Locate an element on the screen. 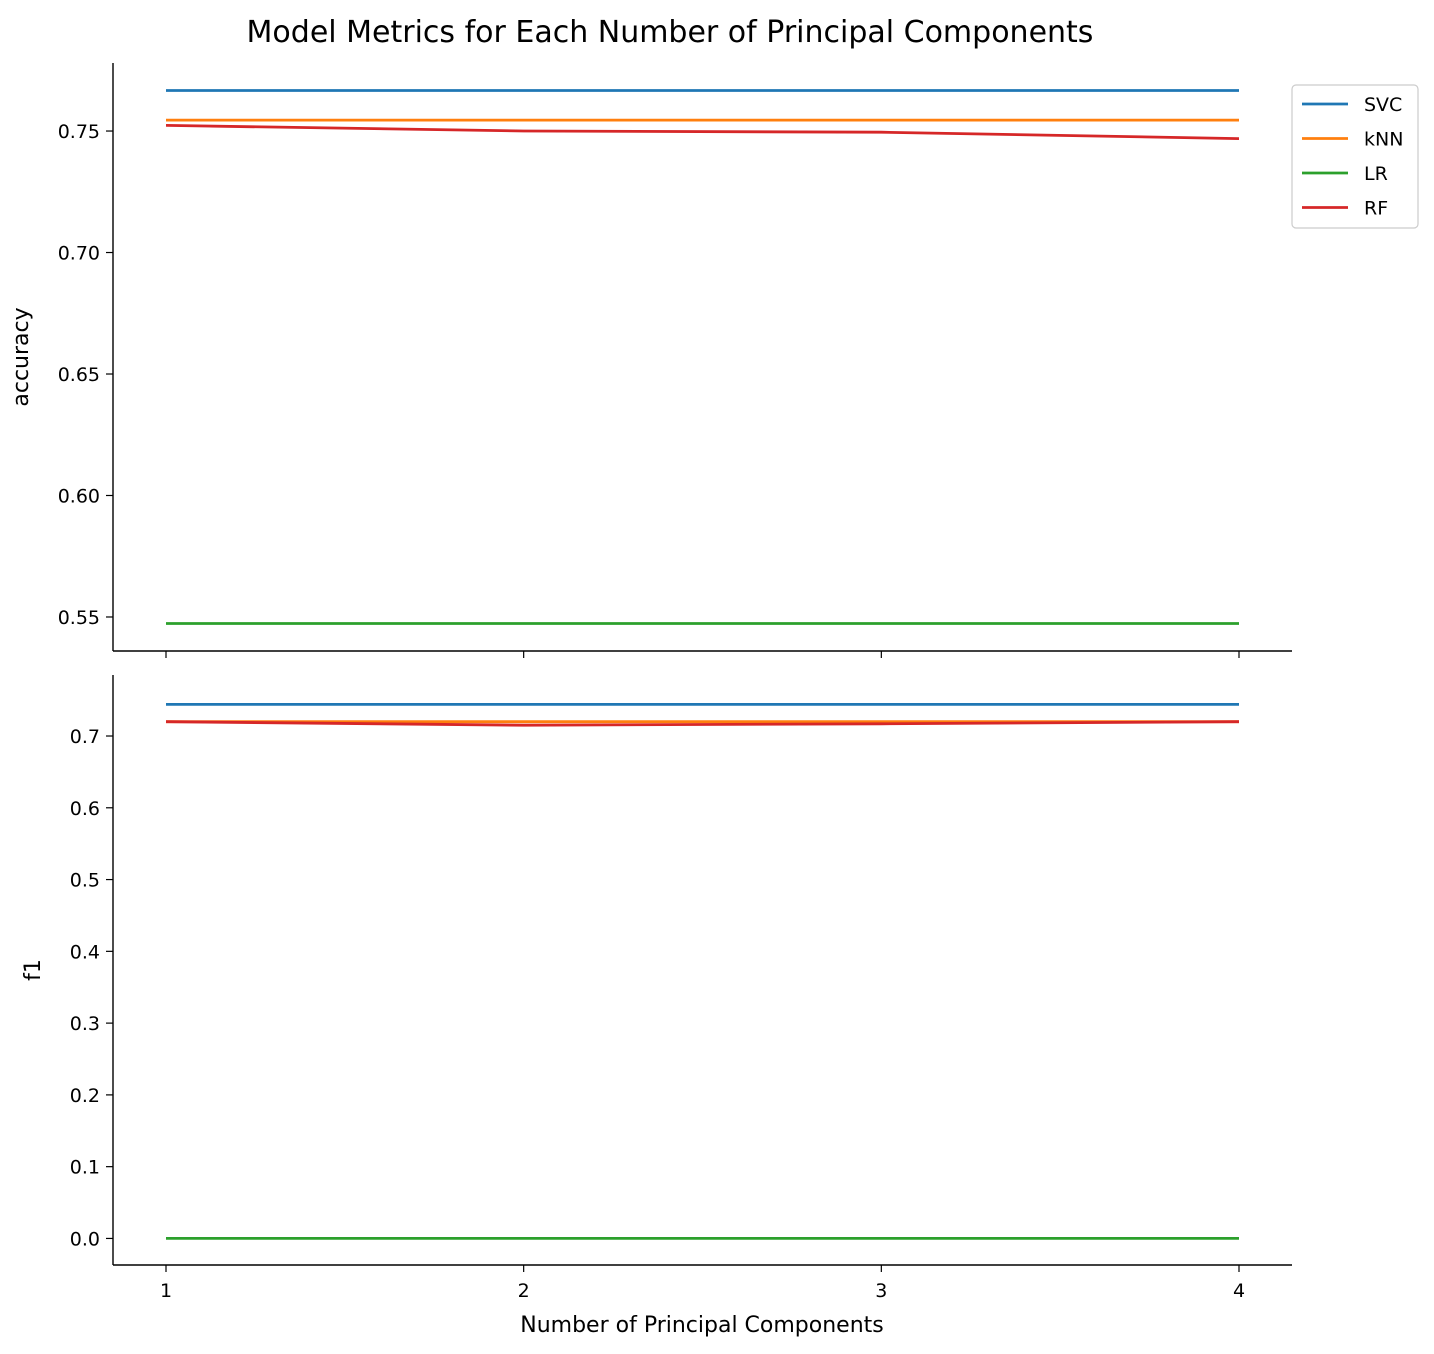 The width and height of the screenshot is (1434, 1354). y-tick-label: 0.3 is located at coordinates (85, 1024).